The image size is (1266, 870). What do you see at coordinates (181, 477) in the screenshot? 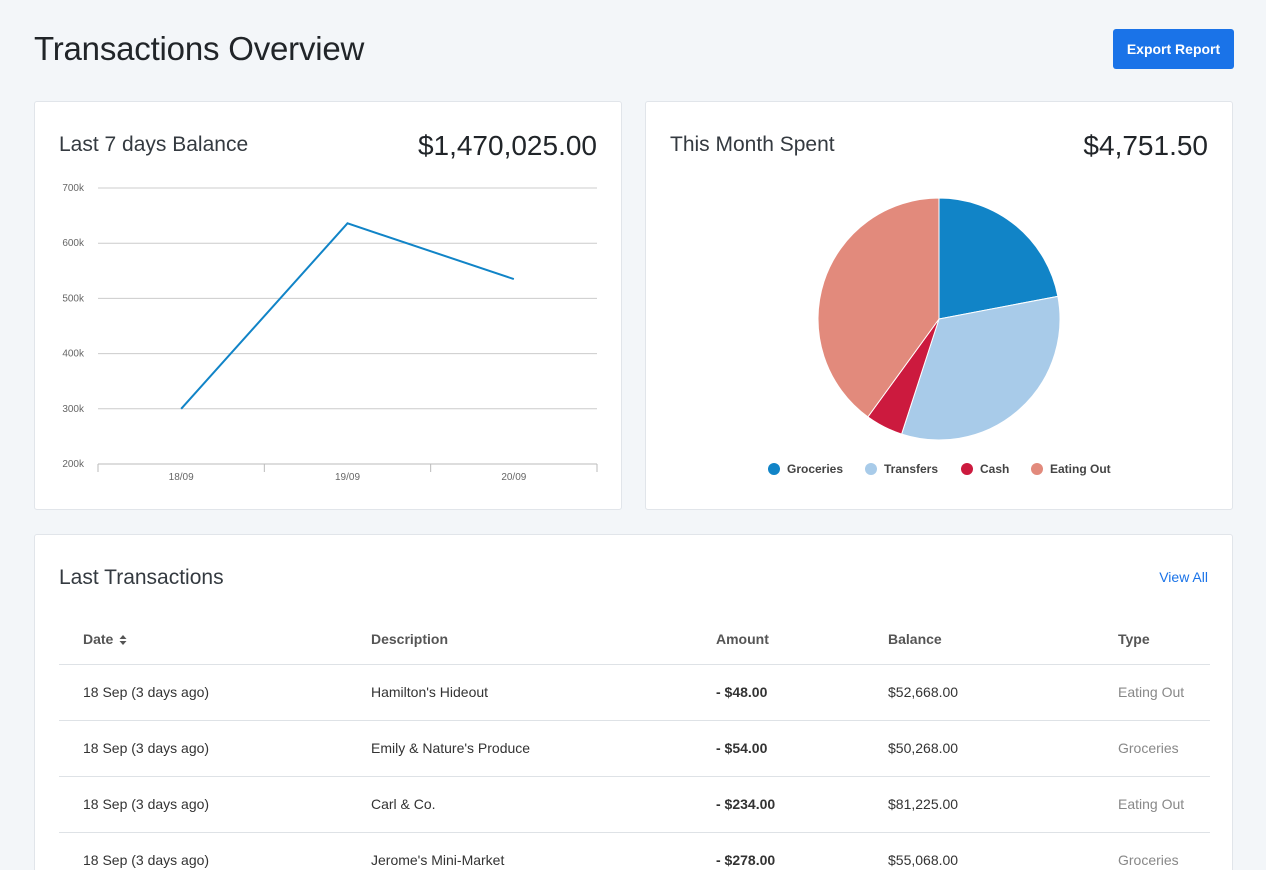
I see `x-tick-label: 18/09` at bounding box center [181, 477].